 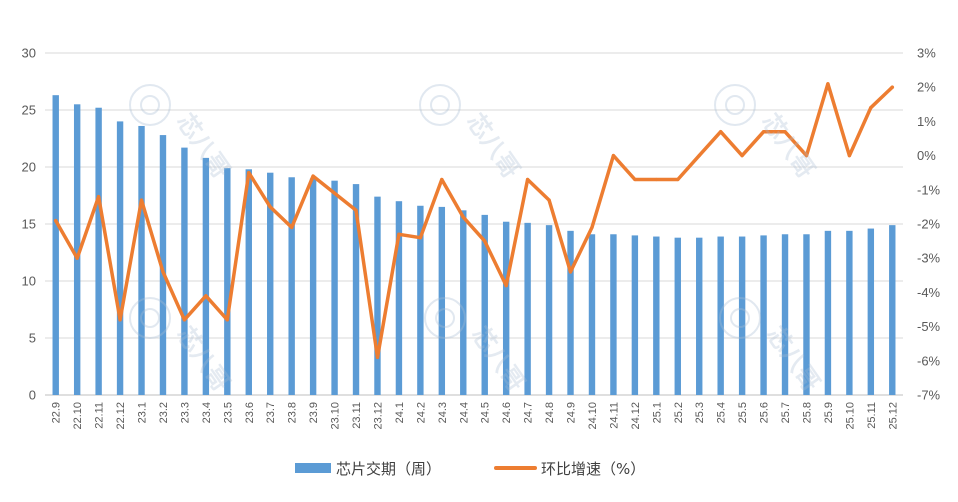 I want to click on x-tick-label: 22.11, so click(x=100, y=415).